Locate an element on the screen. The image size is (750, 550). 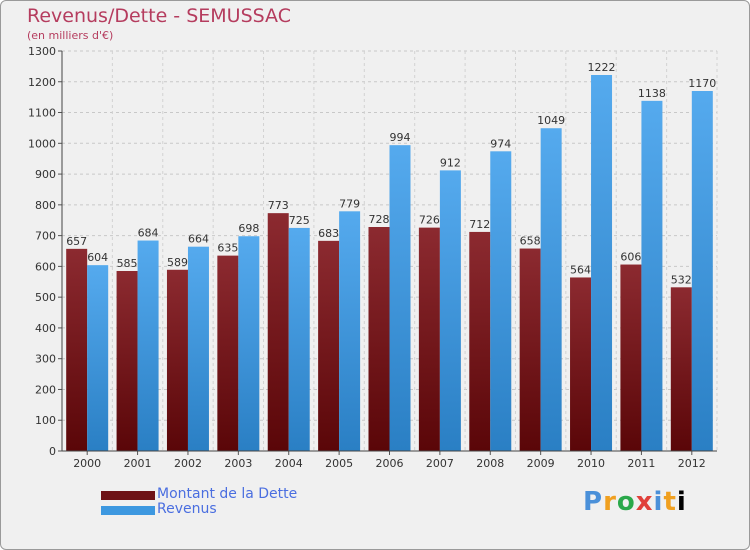
data-label-revenue: 1222 is located at coordinates (602, 67).